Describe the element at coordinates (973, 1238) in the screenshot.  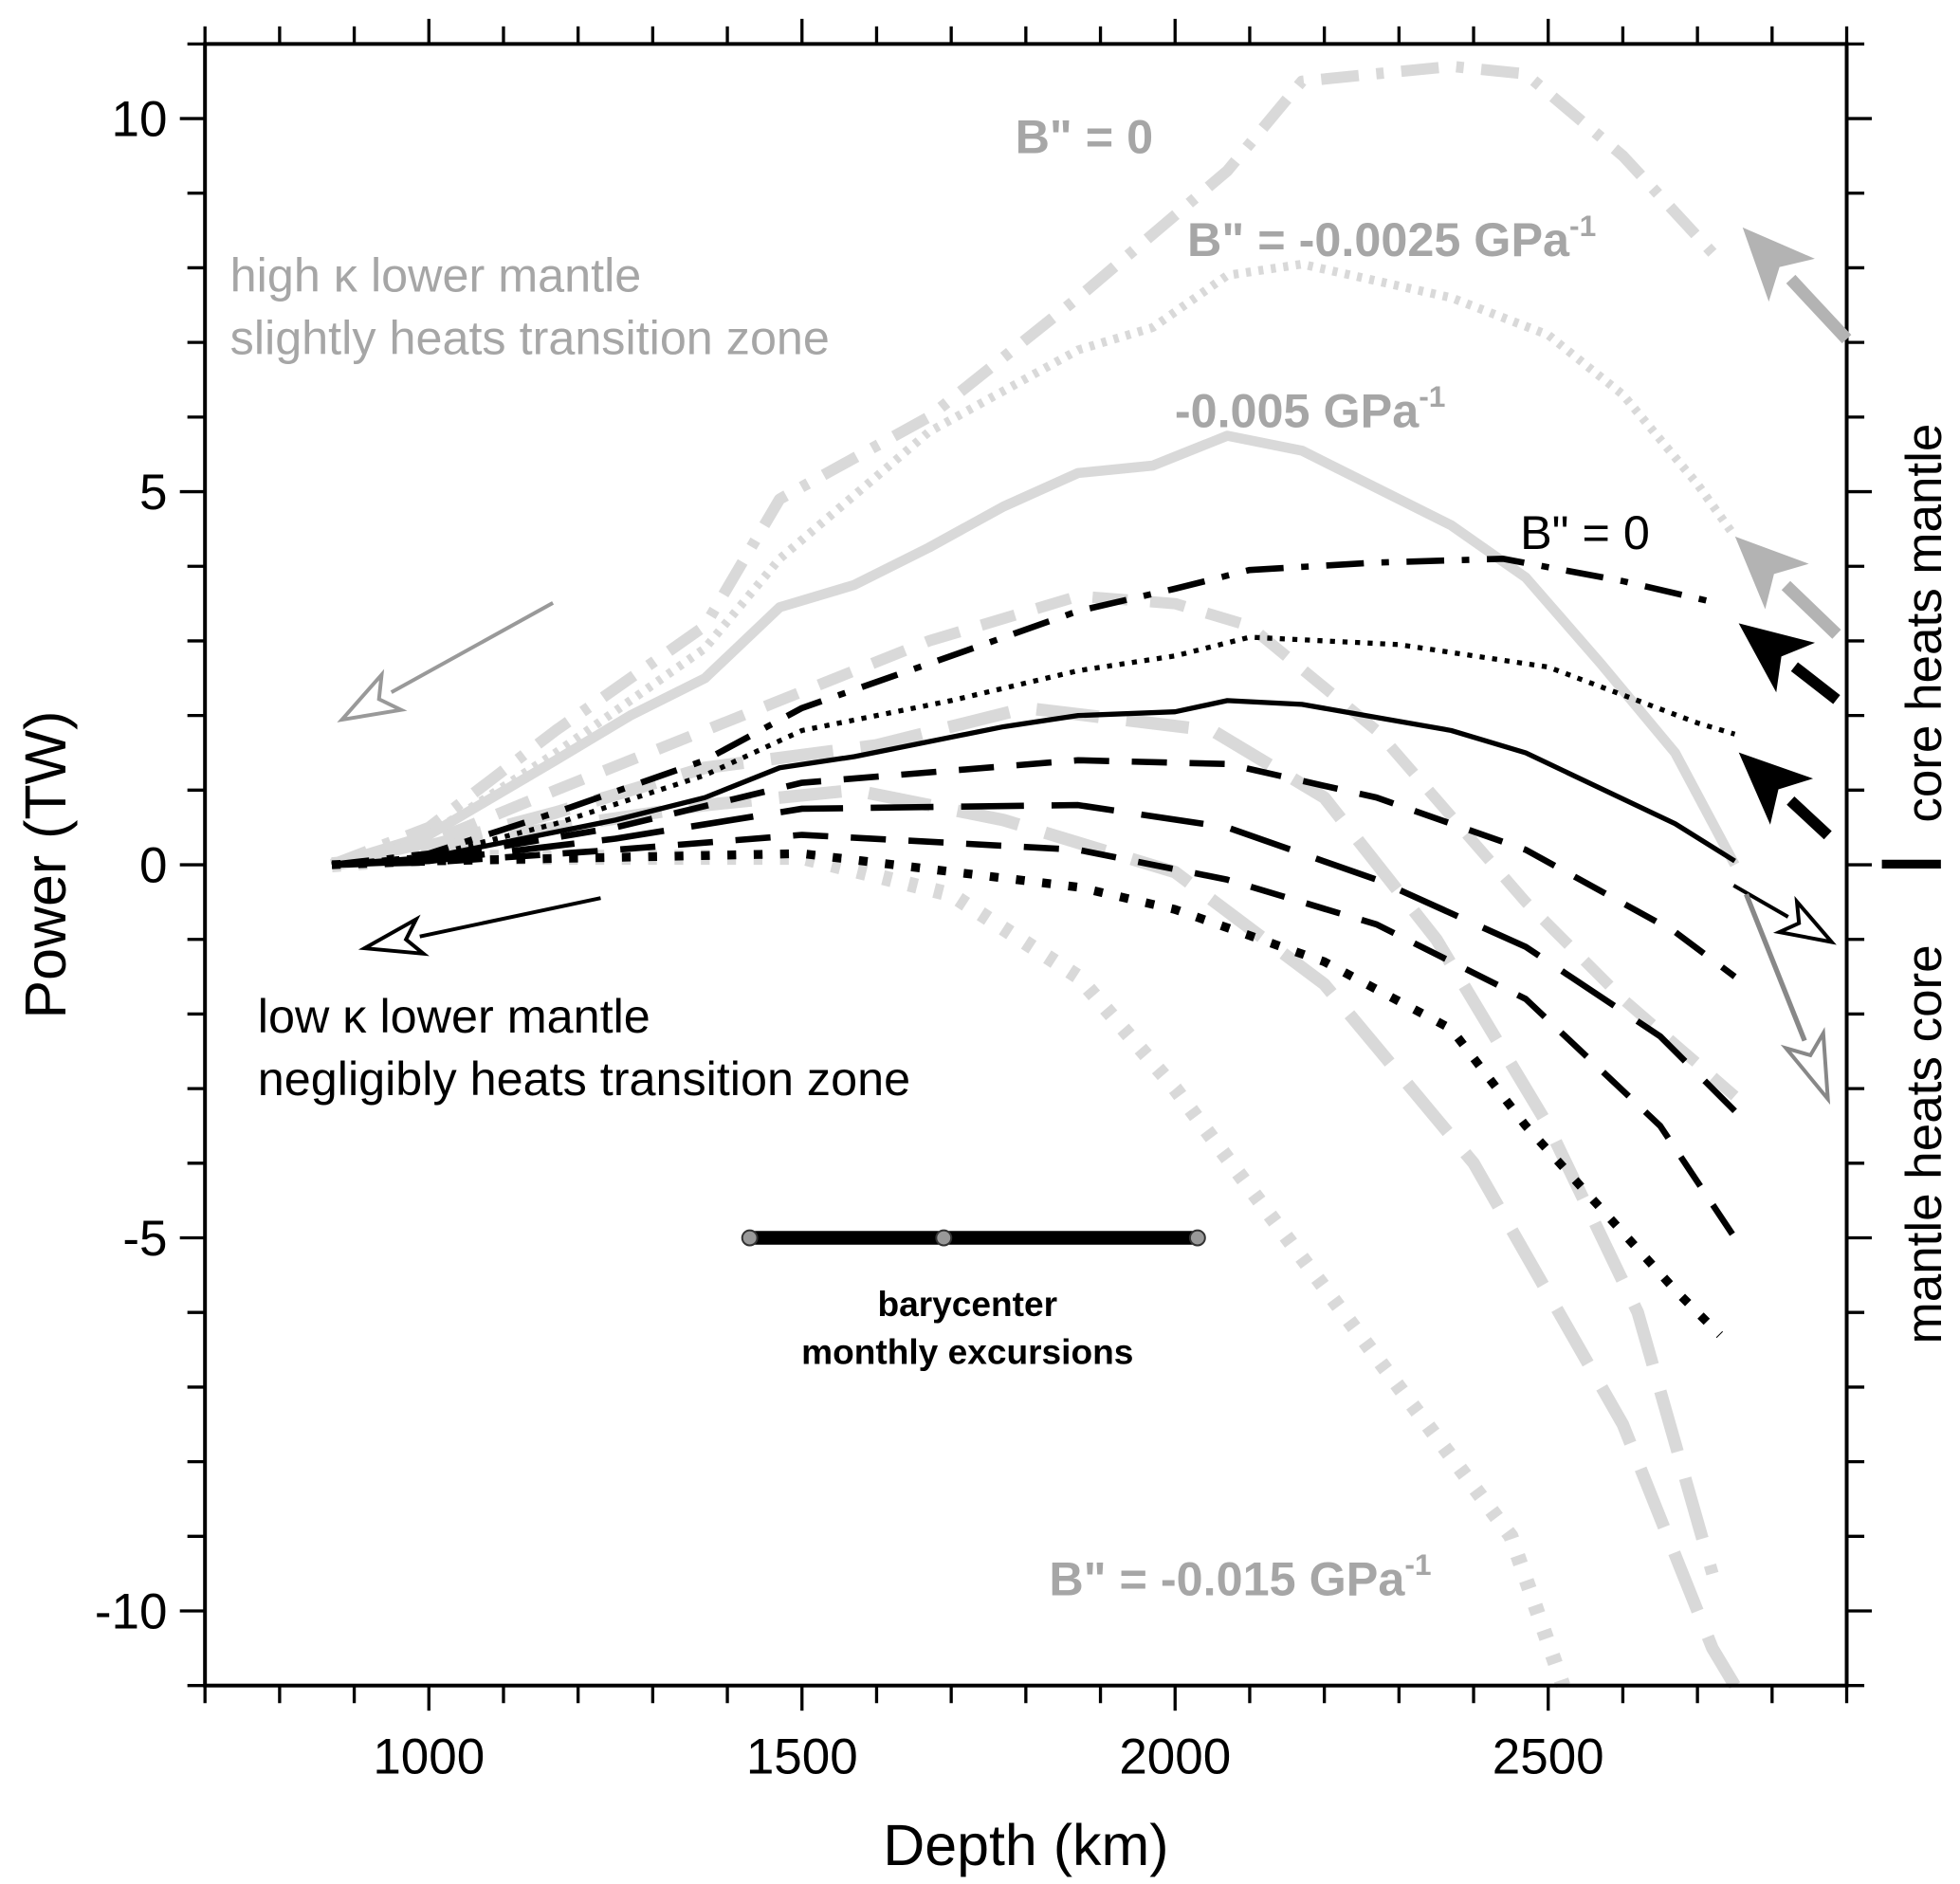
I see `barycenter-group` at that location.